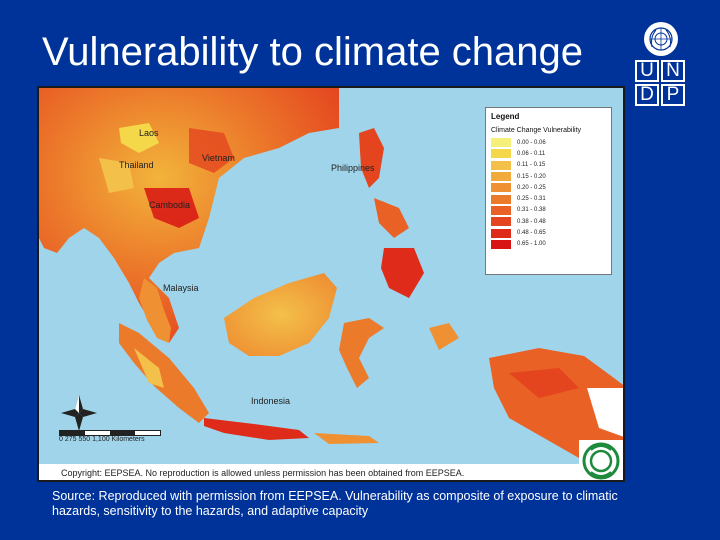  Describe the element at coordinates (531, 153) in the screenshot. I see `legend-label: 0.06 - 0.11` at that location.